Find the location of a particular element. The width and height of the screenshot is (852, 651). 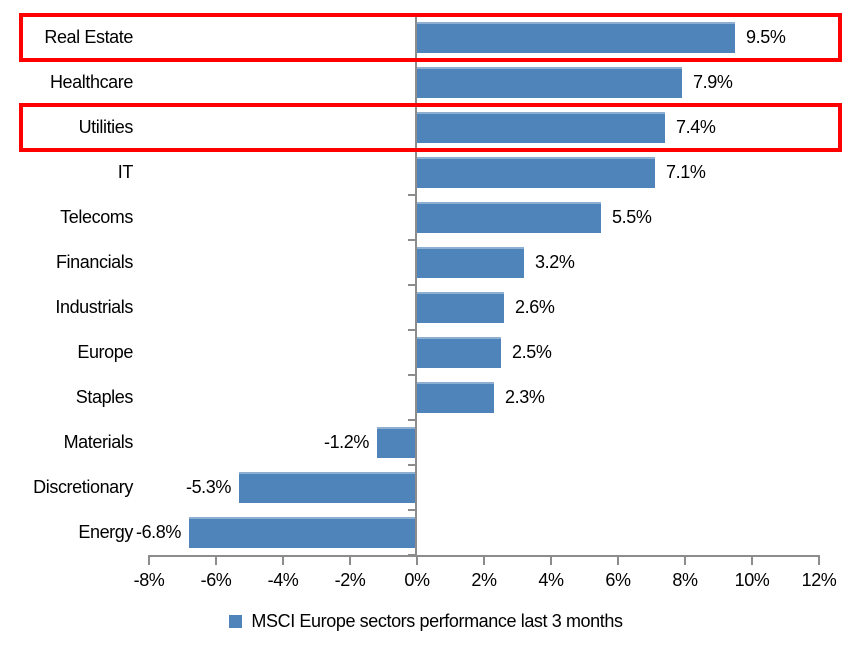

x-tick-label: 6% is located at coordinates (618, 580).